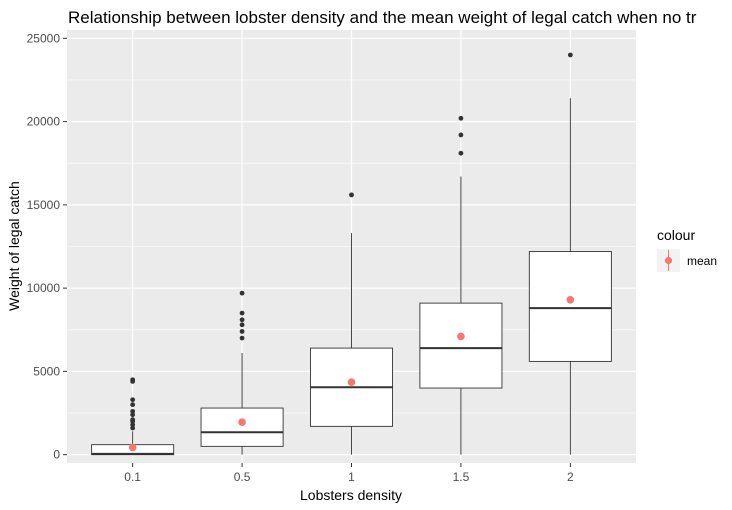 The height and width of the screenshot is (510, 732). What do you see at coordinates (14, 246) in the screenshot?
I see `y-axis-title: Weight of legal catch` at bounding box center [14, 246].